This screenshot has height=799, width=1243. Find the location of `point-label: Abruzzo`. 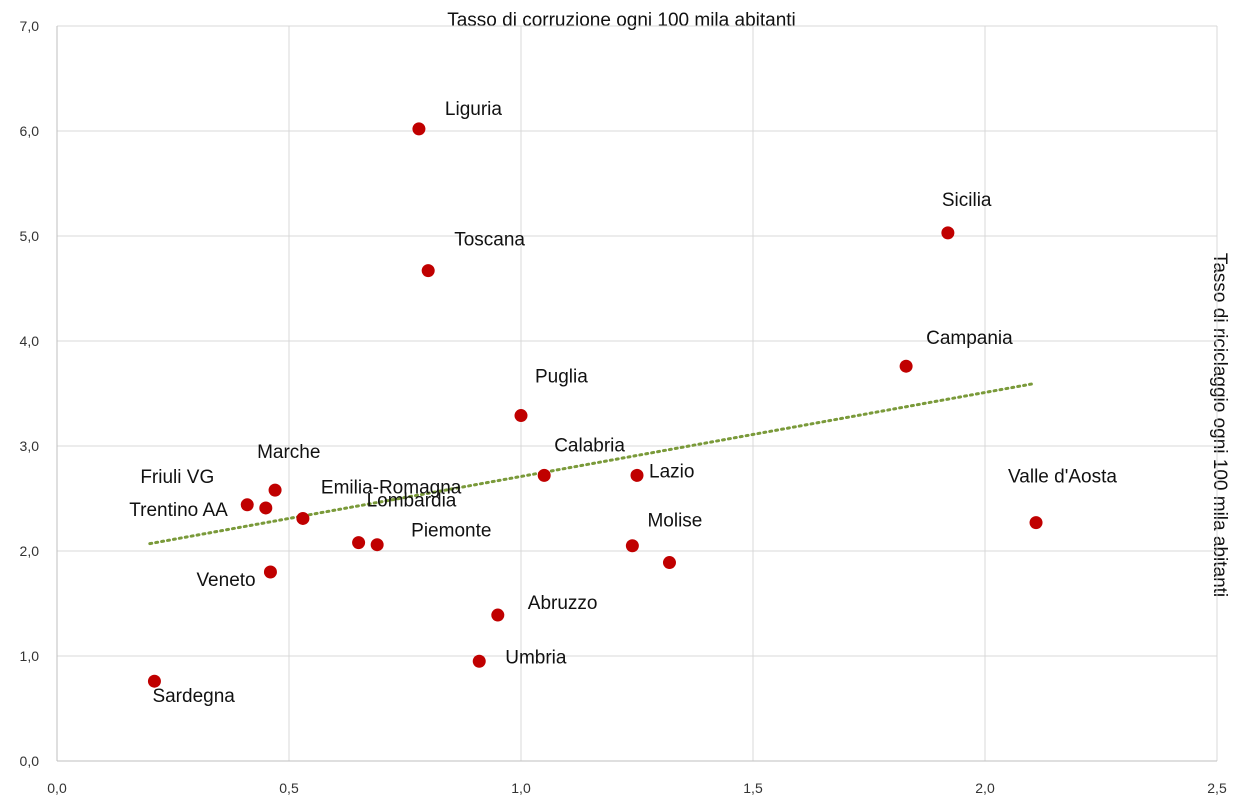

point-label: Abruzzo is located at coordinates (563, 603).